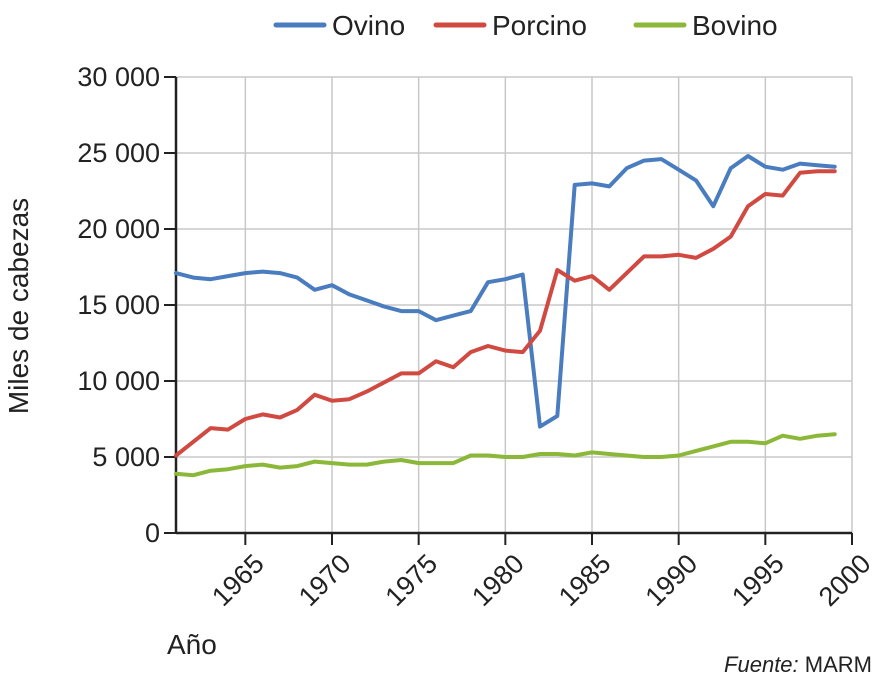 This screenshot has width=877, height=680. What do you see at coordinates (152, 533) in the screenshot?
I see `y-tick-label: 0` at bounding box center [152, 533].